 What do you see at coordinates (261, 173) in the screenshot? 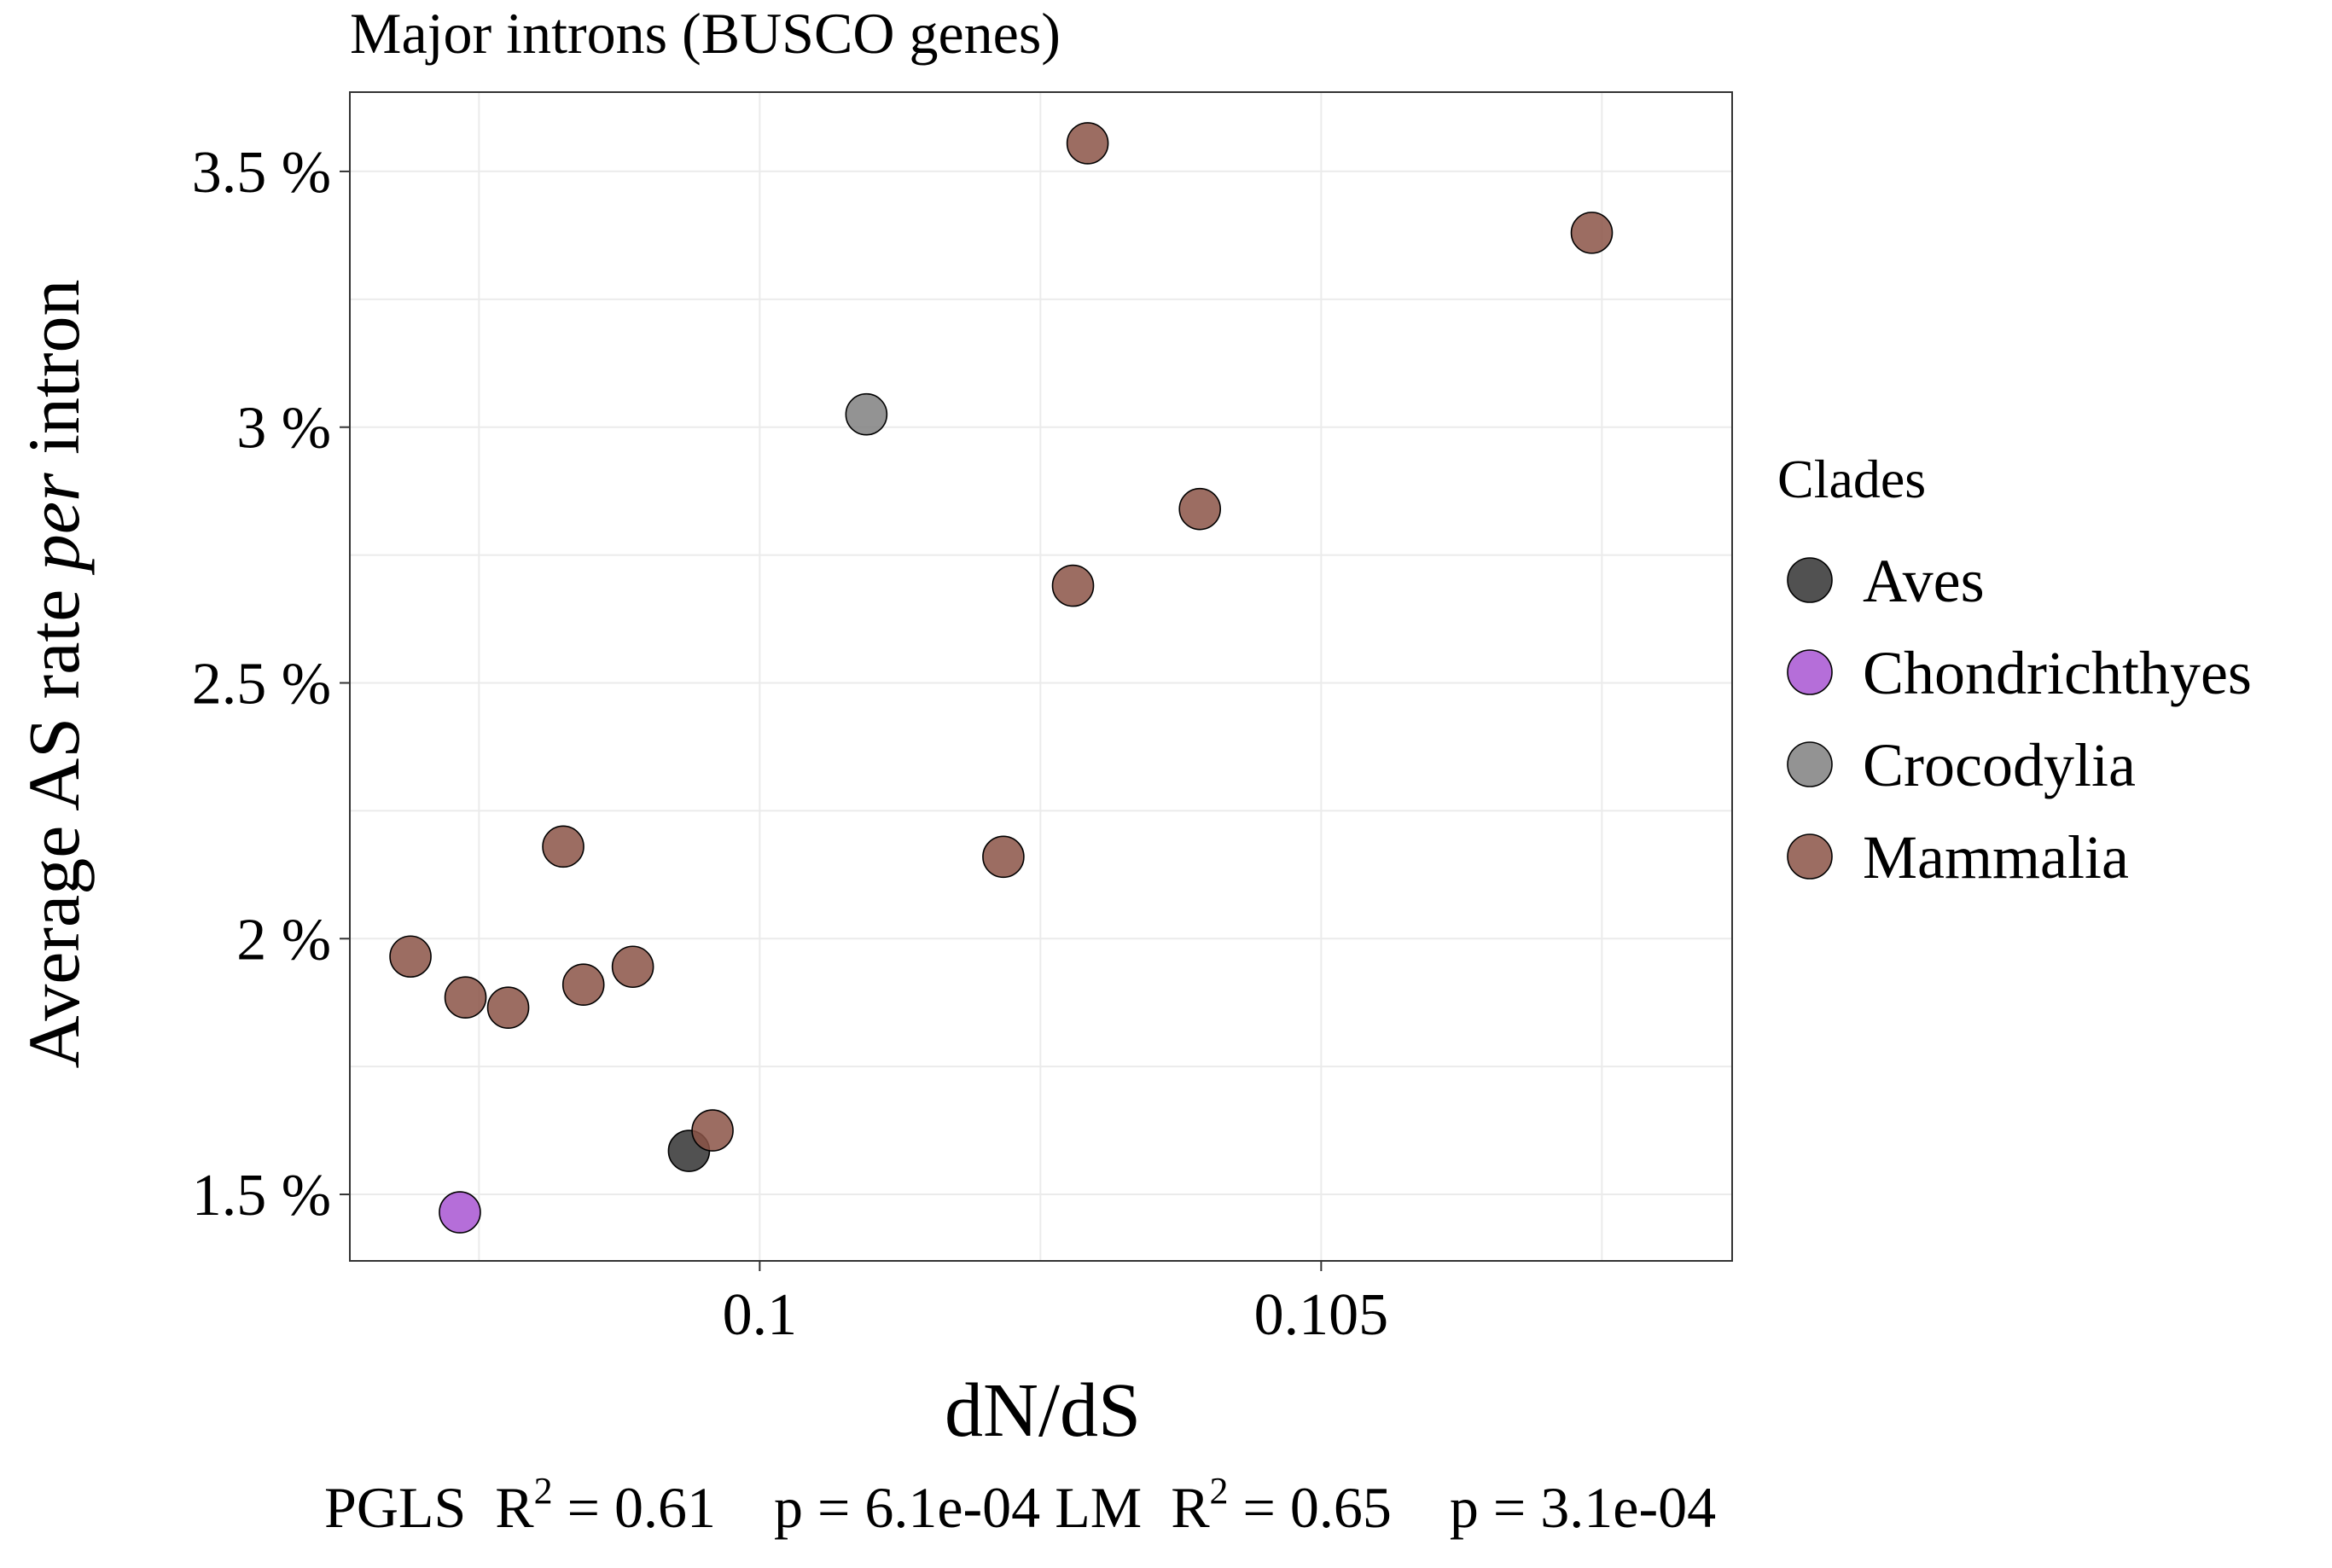
I see `y-tick-label: 3.5 %` at bounding box center [261, 173].